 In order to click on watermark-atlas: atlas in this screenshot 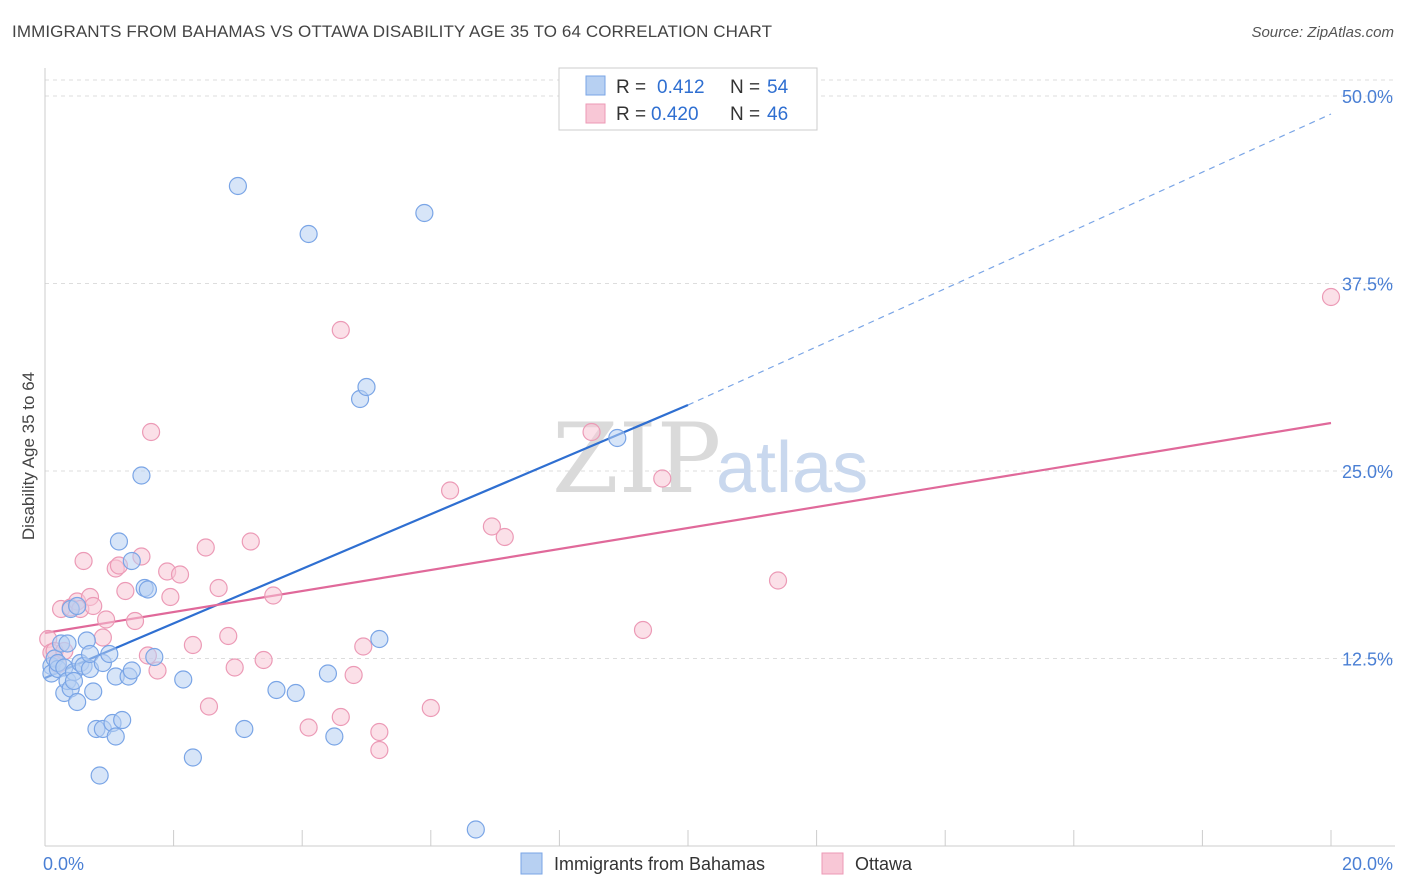, I will do `click(792, 468)`.